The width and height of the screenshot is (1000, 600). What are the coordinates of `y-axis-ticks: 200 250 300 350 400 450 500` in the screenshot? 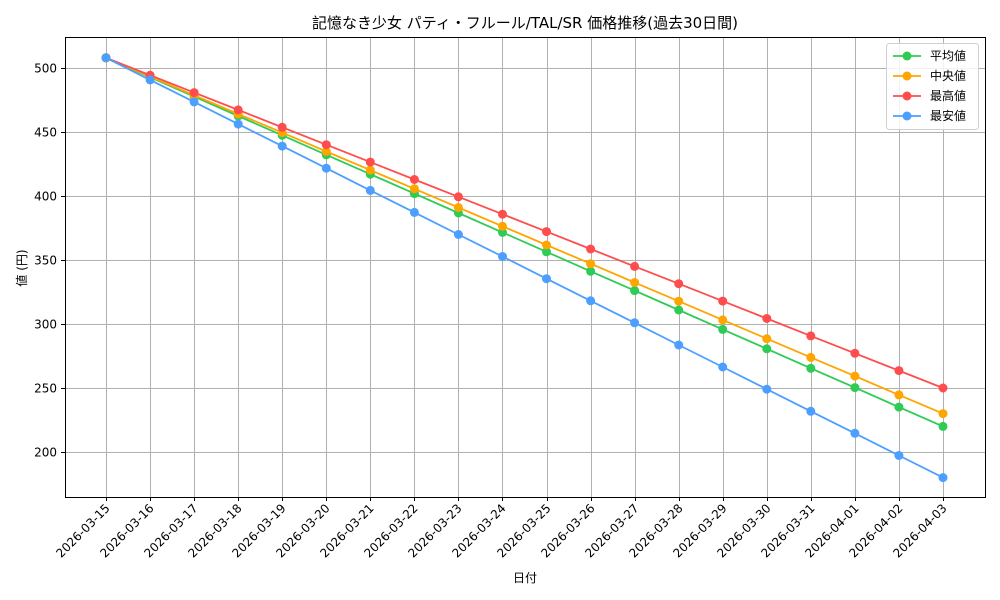 It's located at (49, 261).